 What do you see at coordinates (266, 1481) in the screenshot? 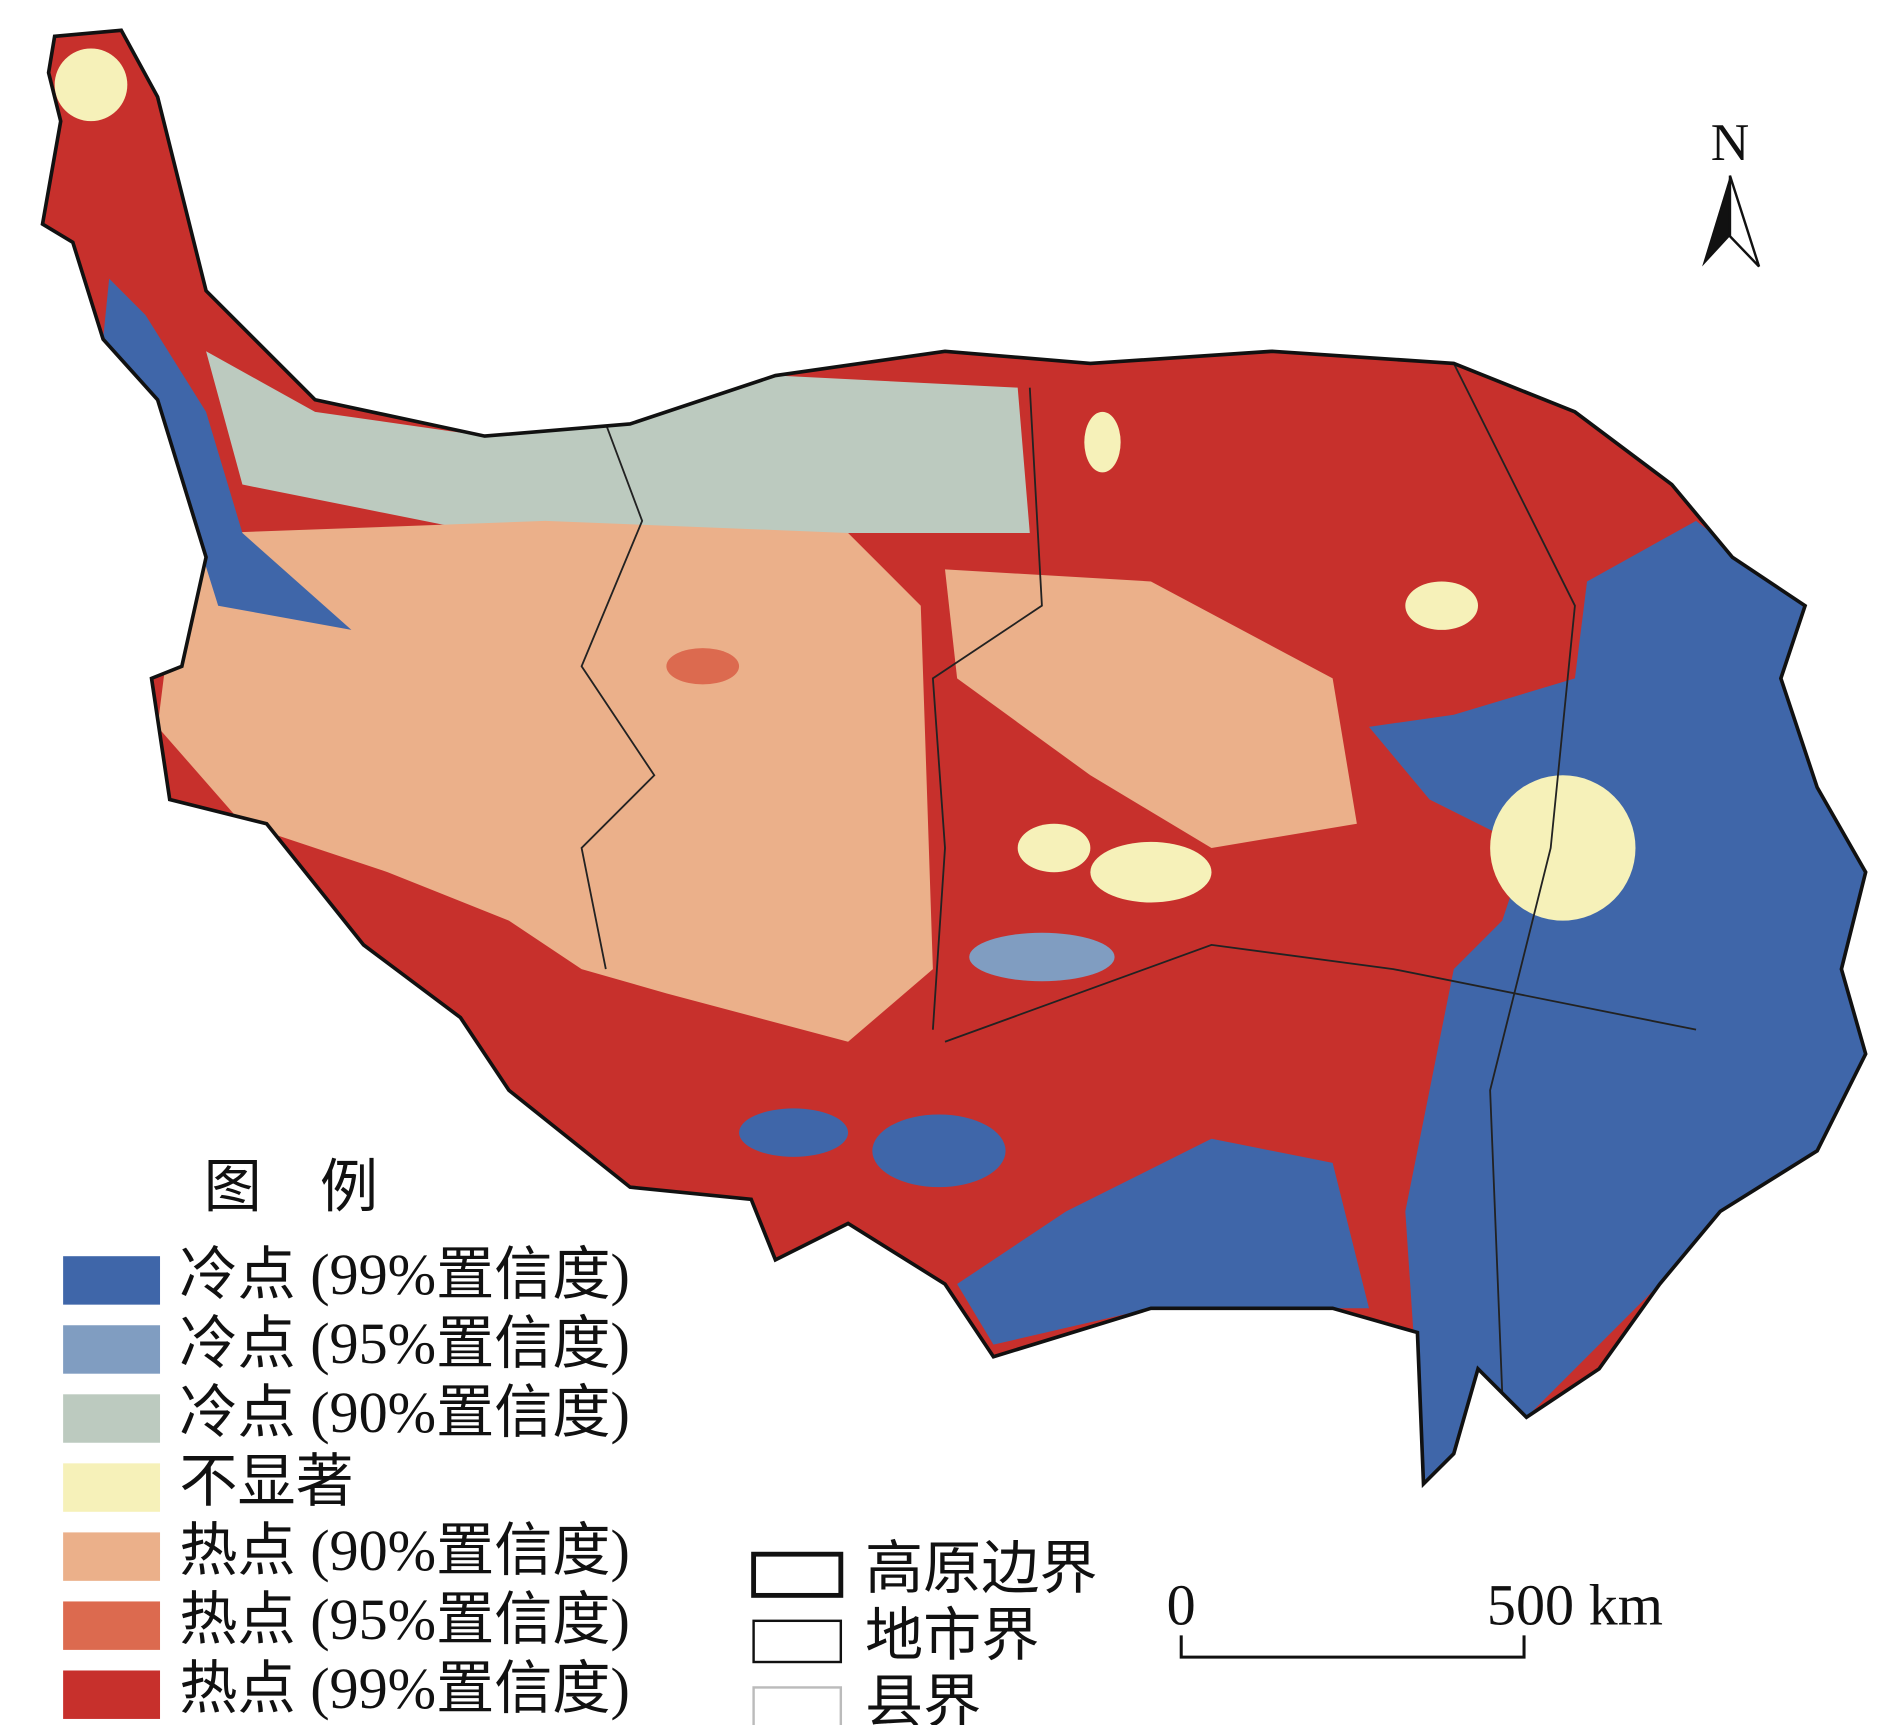
I see `legend-label: 不显著` at bounding box center [266, 1481].